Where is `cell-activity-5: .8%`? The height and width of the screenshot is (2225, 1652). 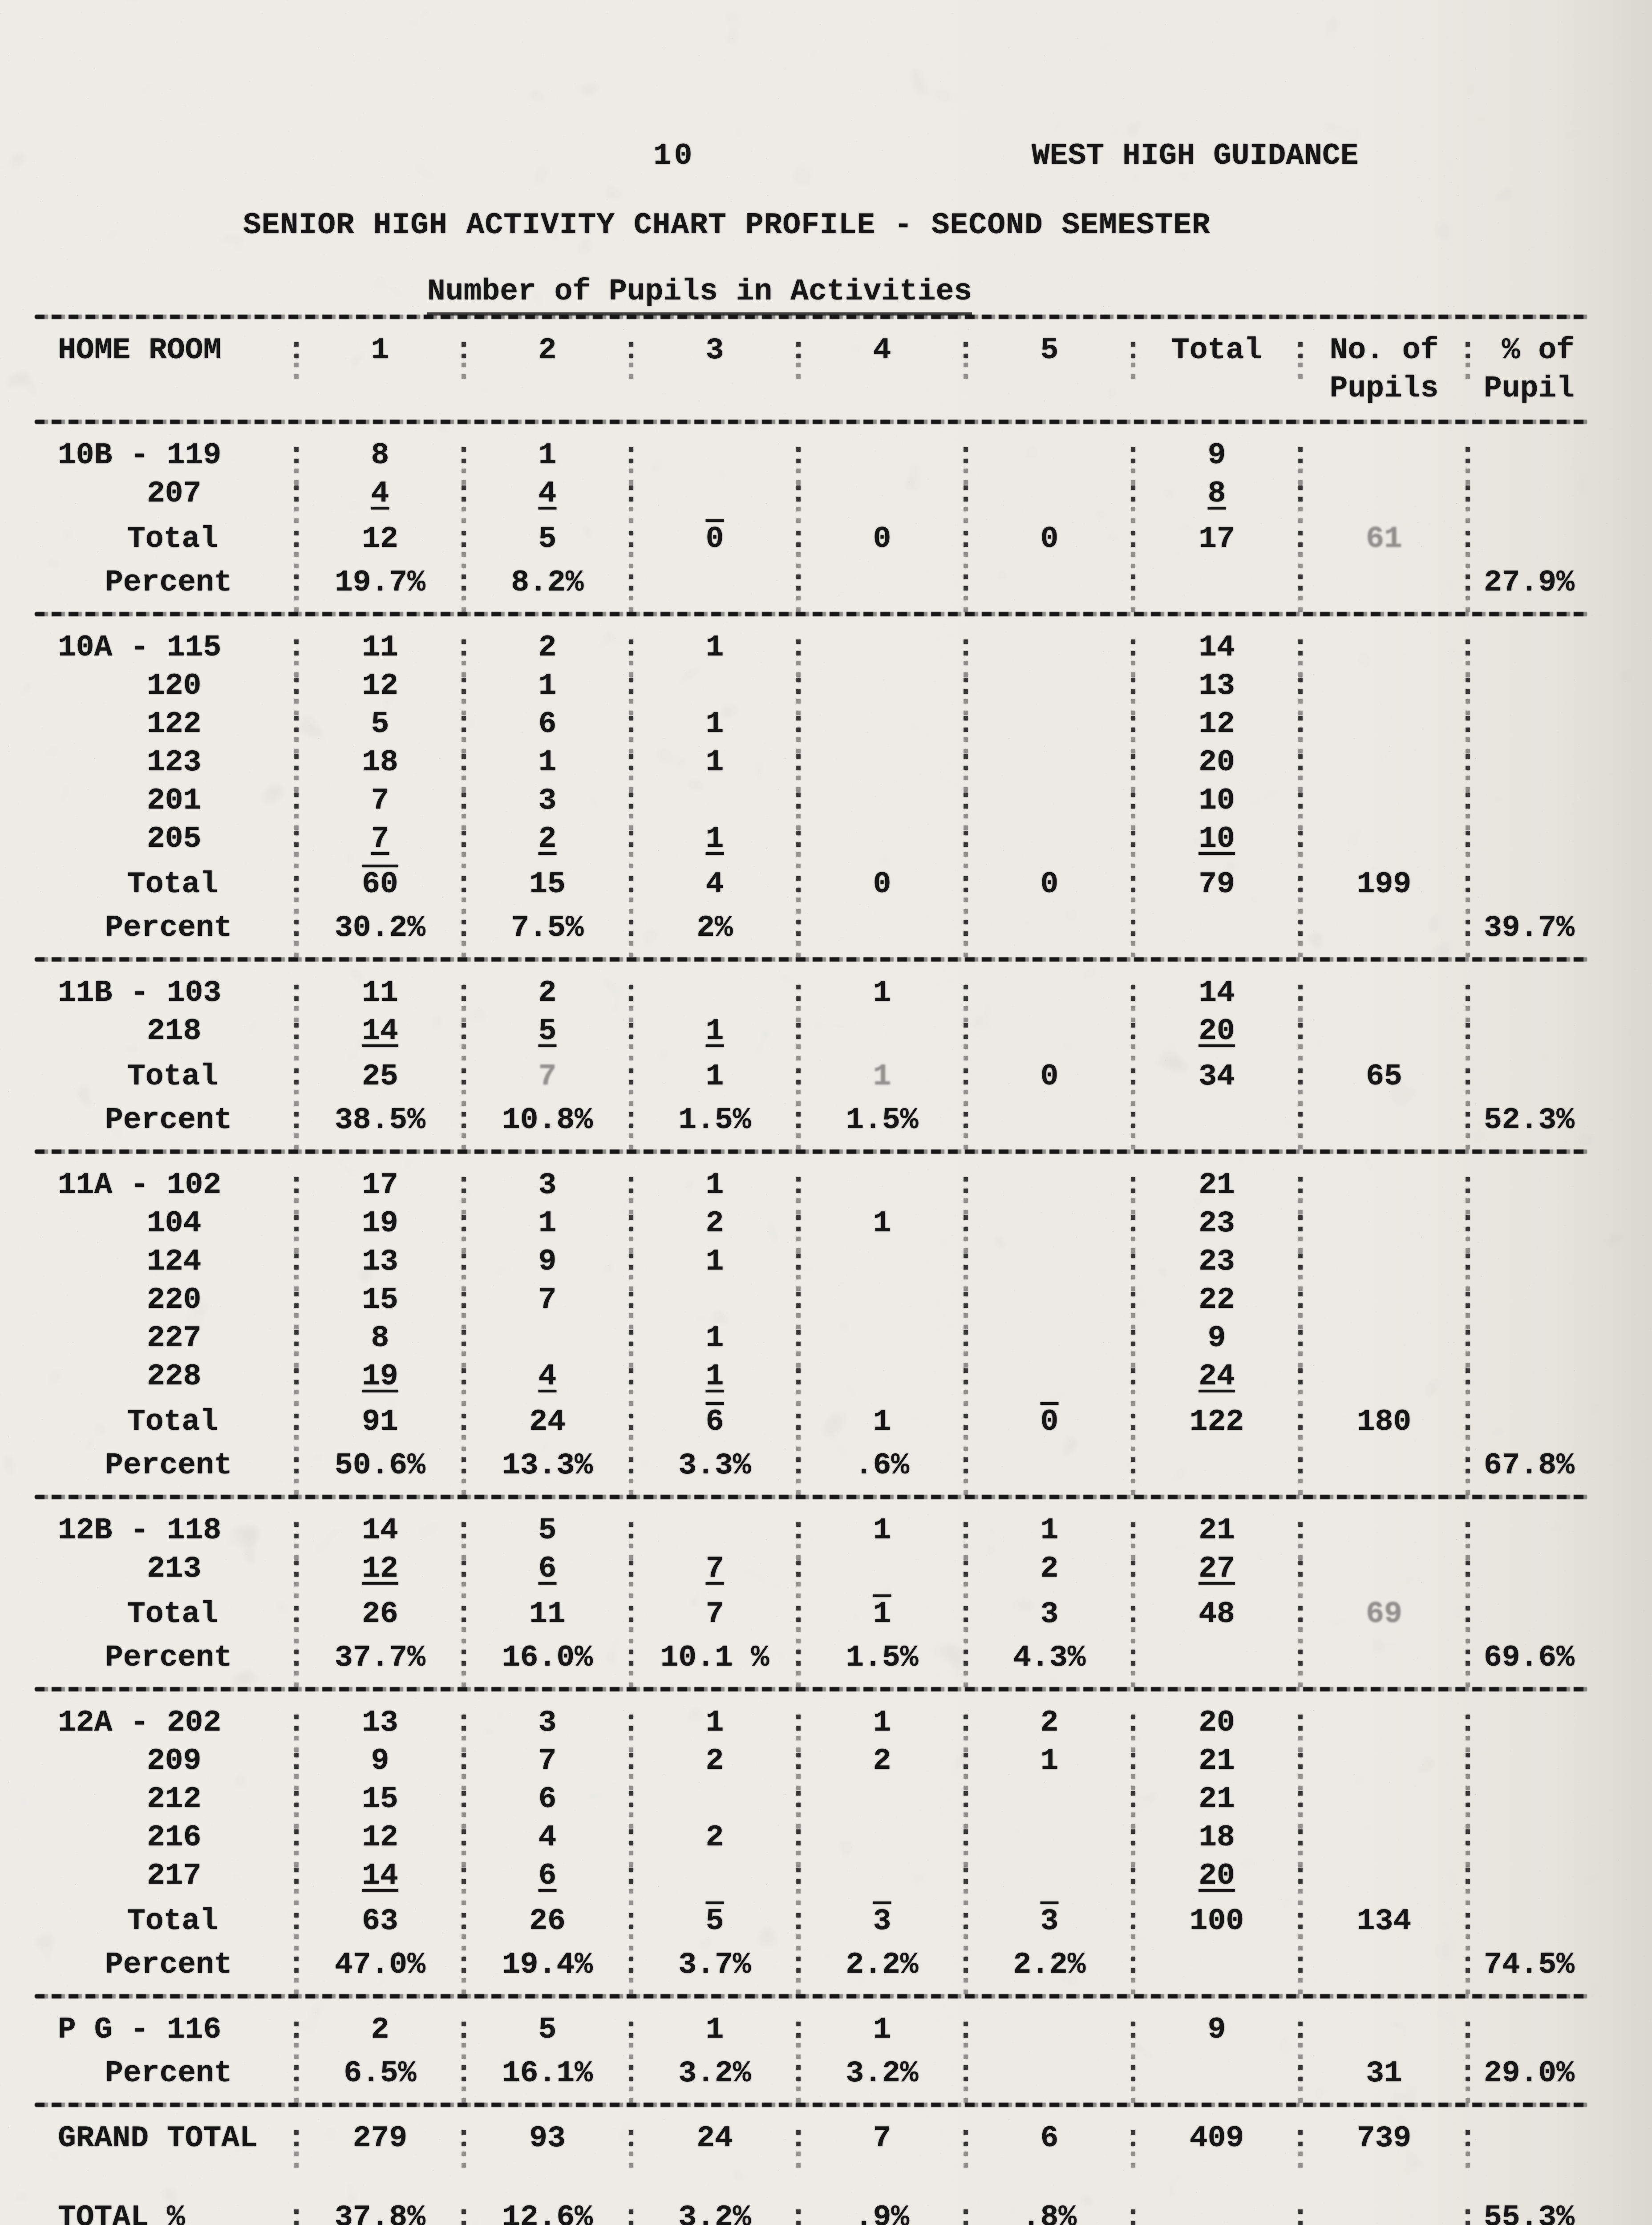
cell-activity-5: .8% is located at coordinates (1049, 2213).